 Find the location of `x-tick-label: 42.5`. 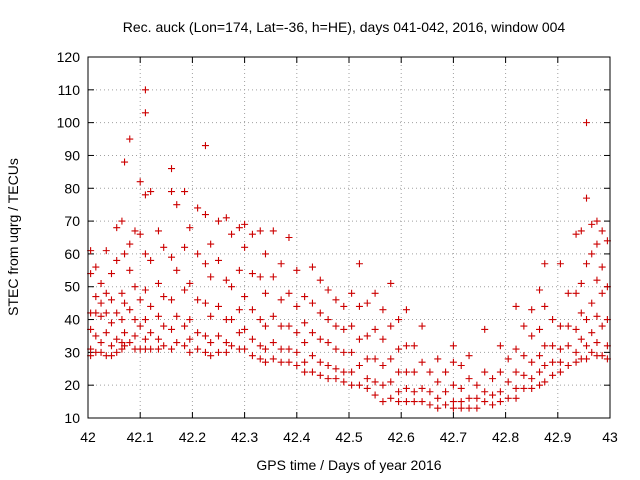

x-tick-label: 42.5 is located at coordinates (348, 437).